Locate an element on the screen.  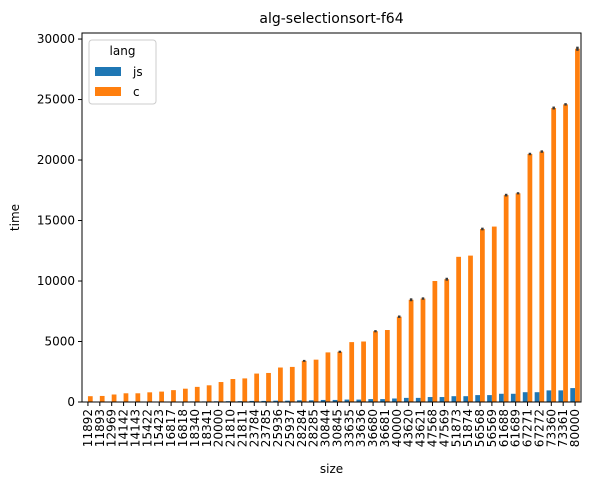
x-tick-label: 67272 is located at coordinates (539, 428).